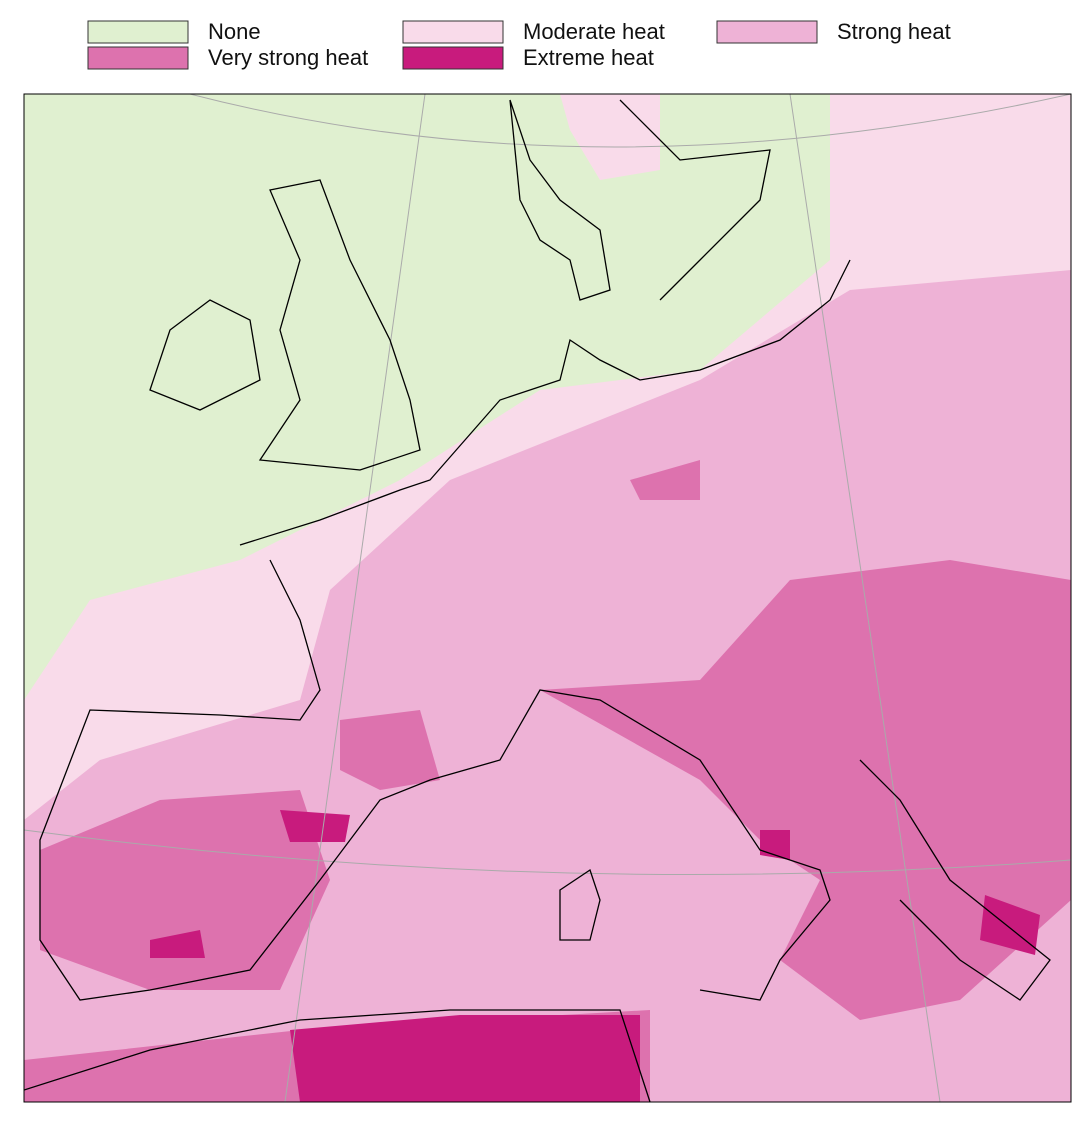 Image resolution: width=1090 pixels, height=1122 pixels. What do you see at coordinates (594, 31) in the screenshot?
I see `legend-label: Moderate heat` at bounding box center [594, 31].